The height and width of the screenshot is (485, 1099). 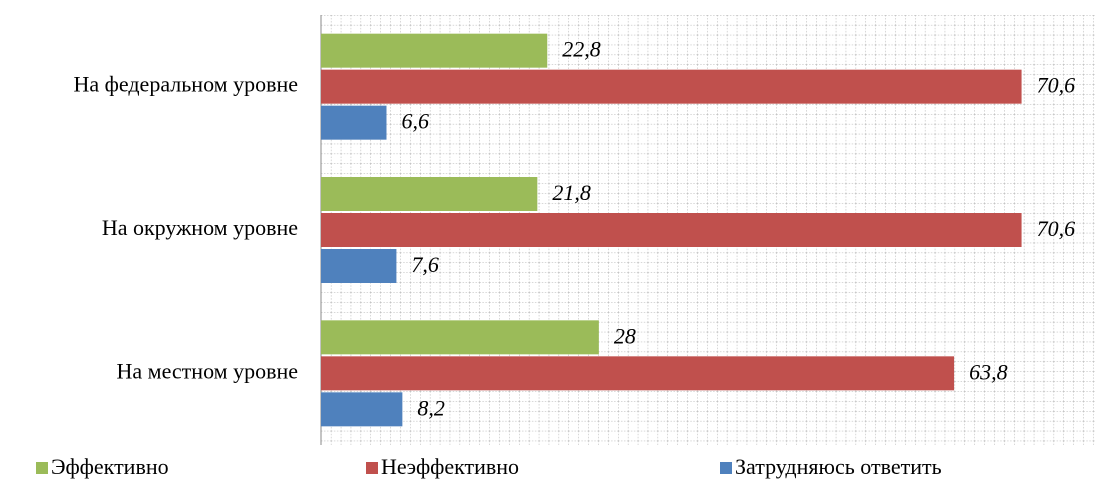 I want to click on data-label: 28, so click(x=625, y=335).